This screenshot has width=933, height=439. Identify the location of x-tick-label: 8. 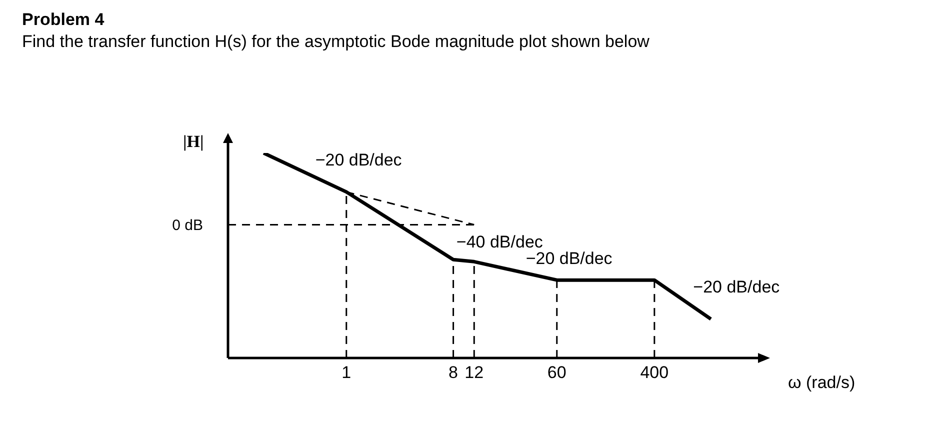
(453, 372).